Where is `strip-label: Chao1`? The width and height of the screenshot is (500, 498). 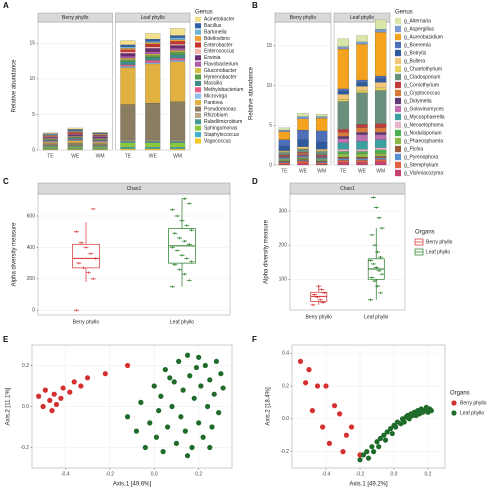
strip-label: Chao1 is located at coordinates (347, 189).